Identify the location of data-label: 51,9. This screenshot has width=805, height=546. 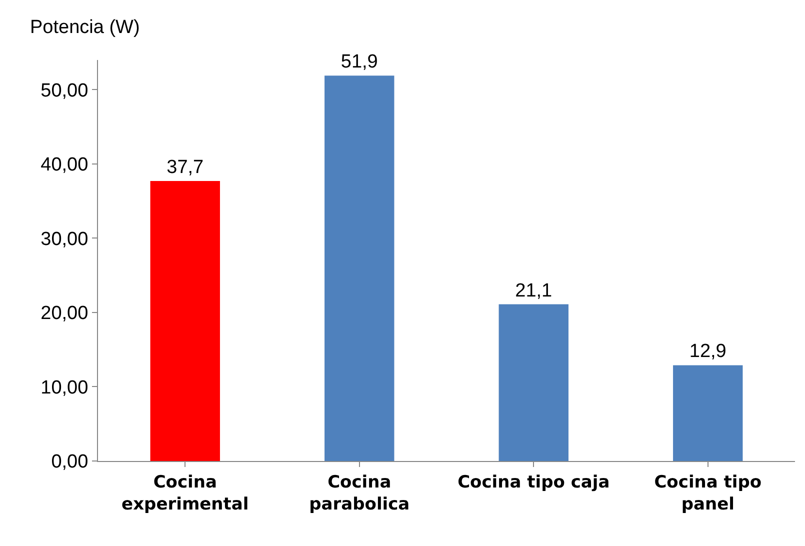
(359, 62).